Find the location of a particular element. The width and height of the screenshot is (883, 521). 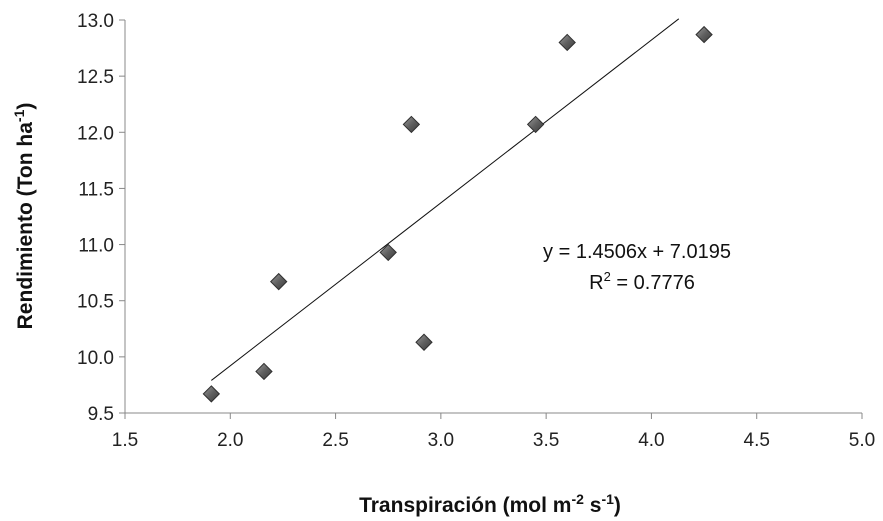

x-tick-label: 2.0 is located at coordinates (230, 440).